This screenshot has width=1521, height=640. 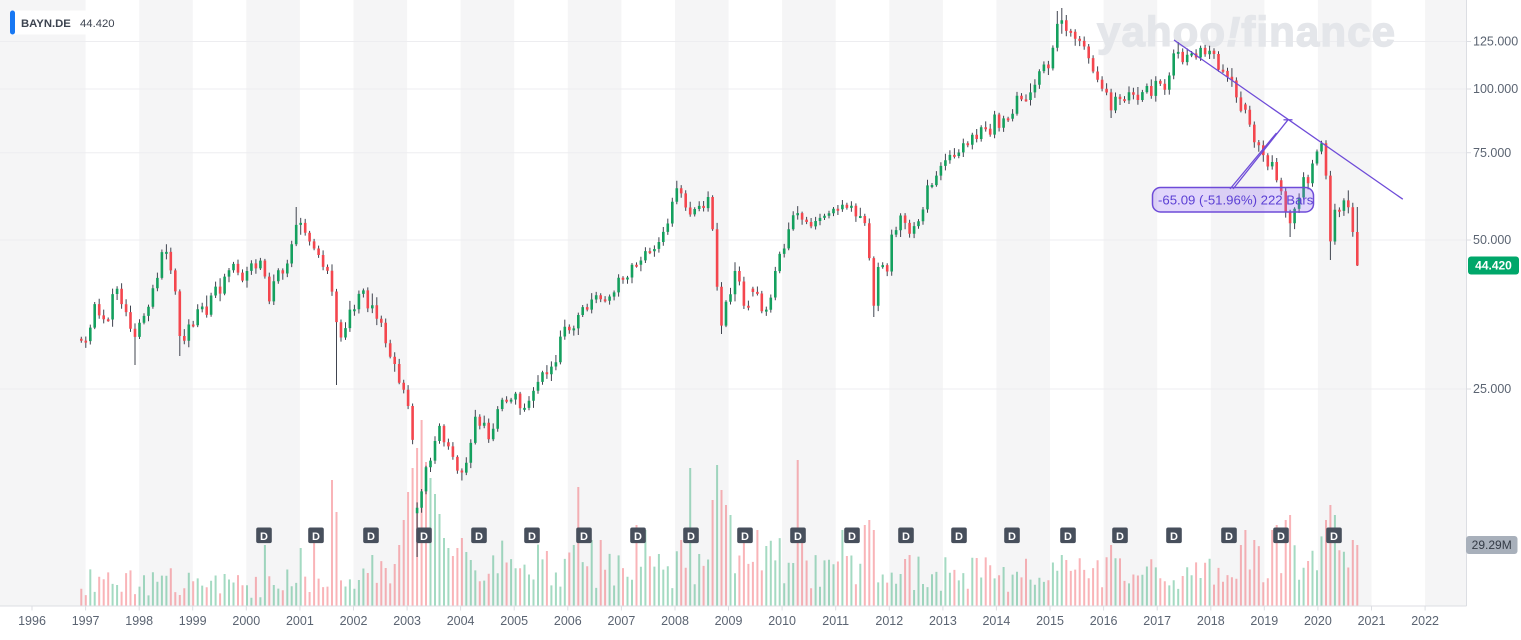 What do you see at coordinates (675, 621) in the screenshot?
I see `svg-text: 2008` at bounding box center [675, 621].